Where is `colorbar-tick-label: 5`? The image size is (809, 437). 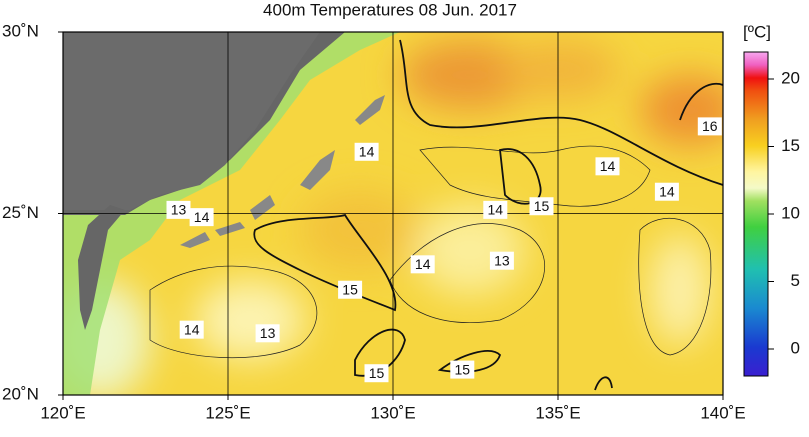 colorbar-tick-label: 5 is located at coordinates (795, 280).